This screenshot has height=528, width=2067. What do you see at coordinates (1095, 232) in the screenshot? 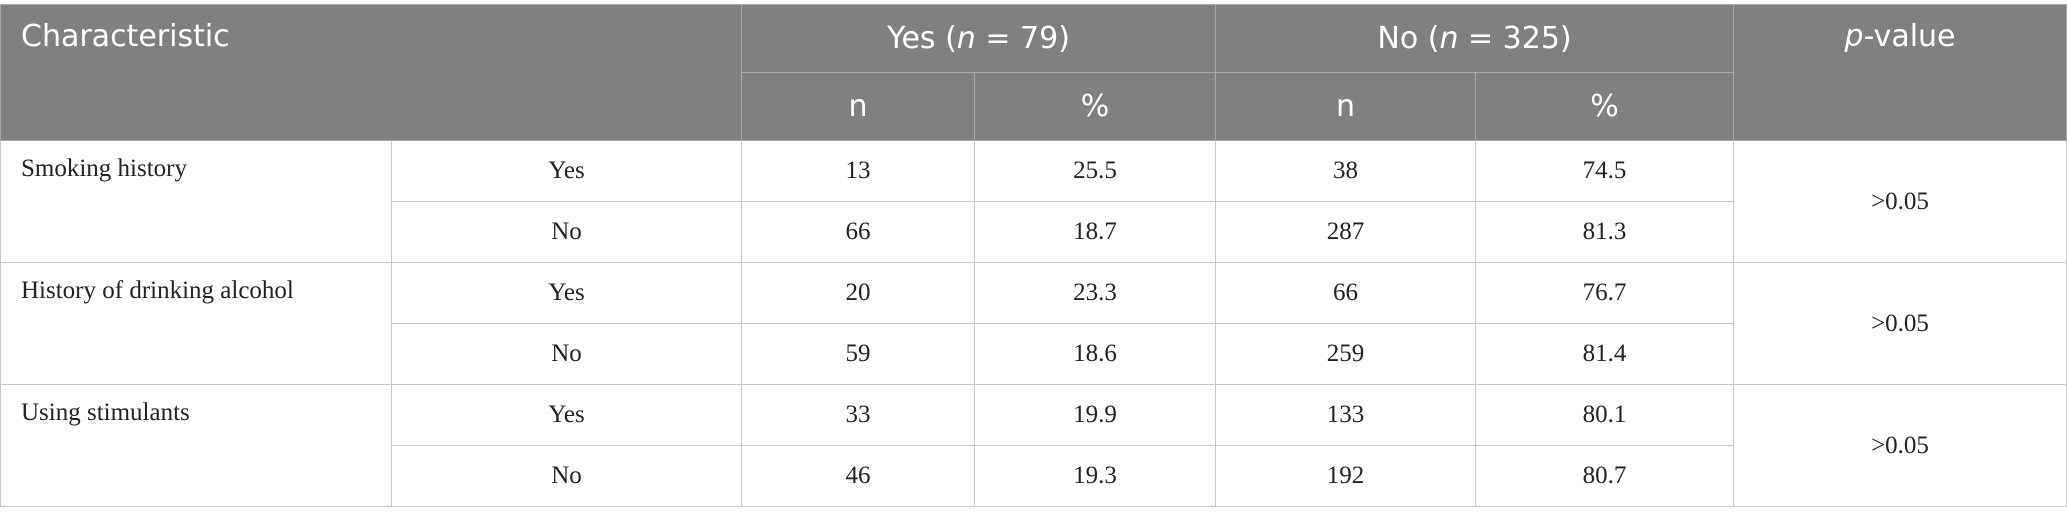
I see `value-cell: 18.7` at bounding box center [1095, 232].